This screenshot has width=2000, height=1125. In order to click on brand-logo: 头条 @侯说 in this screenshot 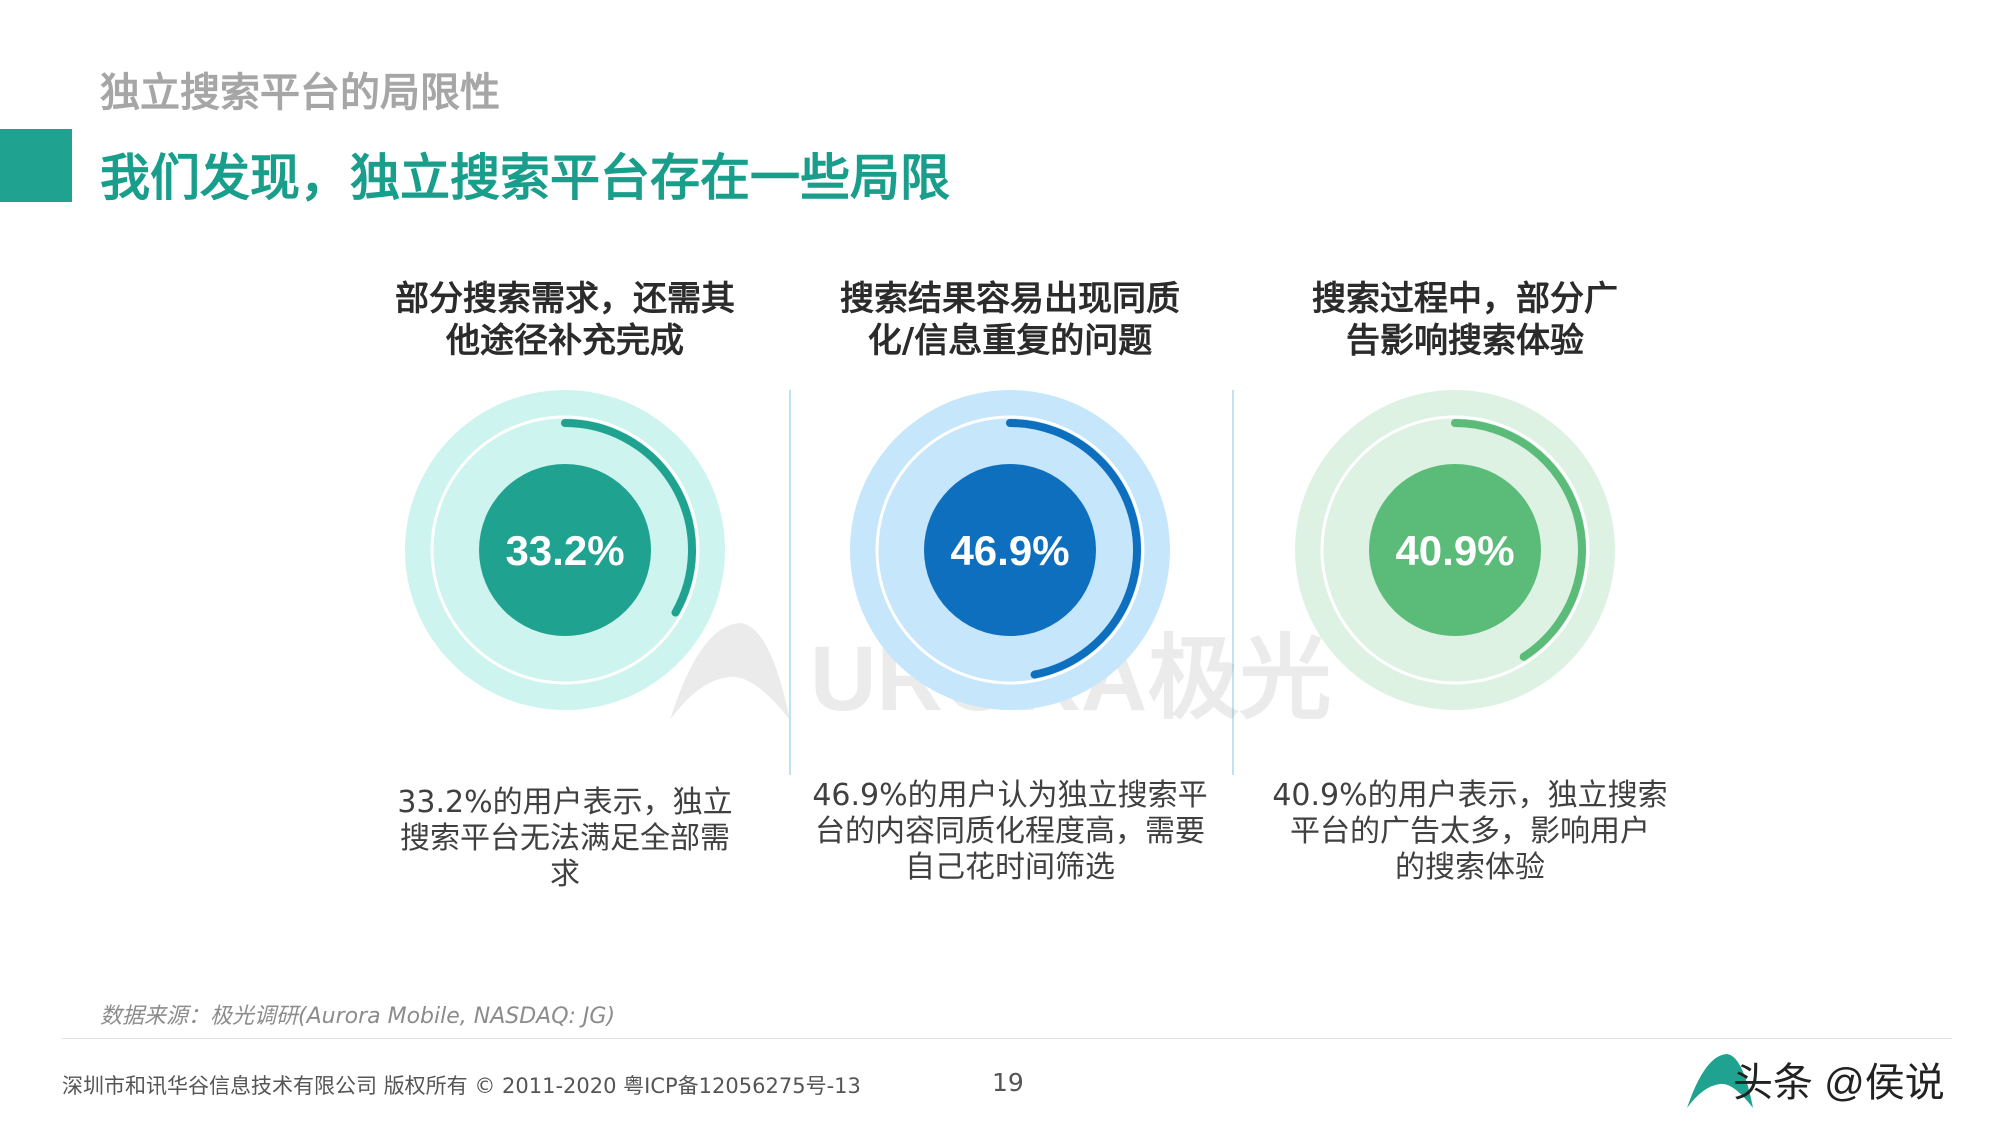, I will do `click(1816, 1081)`.